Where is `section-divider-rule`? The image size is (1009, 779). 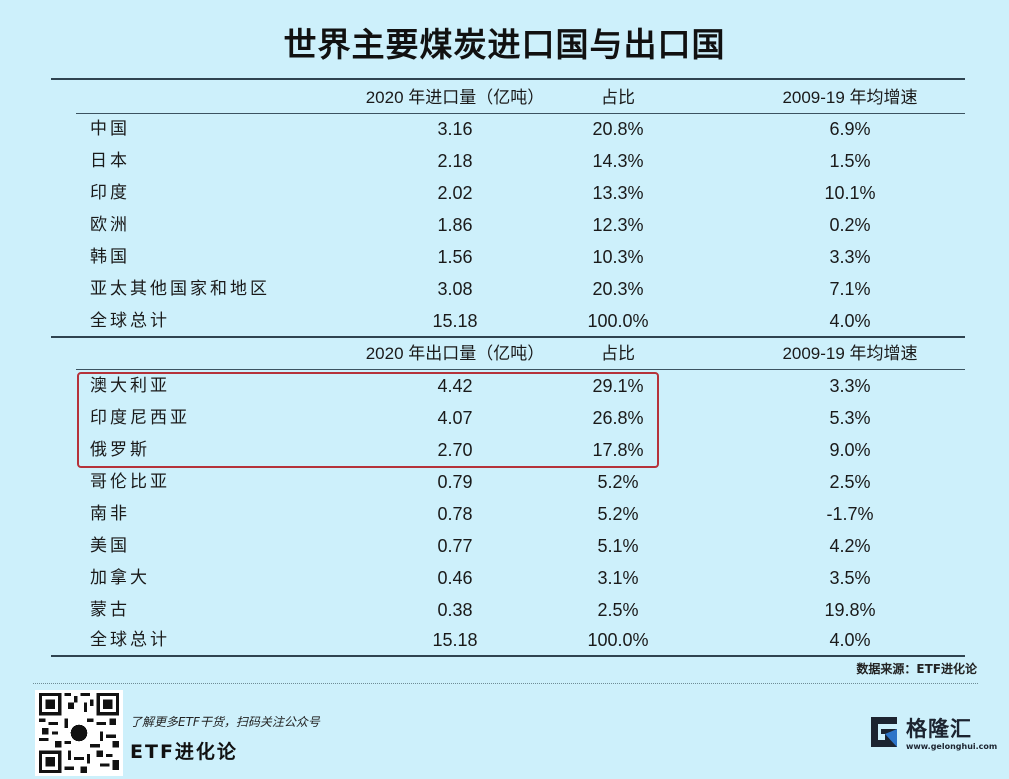
section-divider-rule is located at coordinates (508, 337).